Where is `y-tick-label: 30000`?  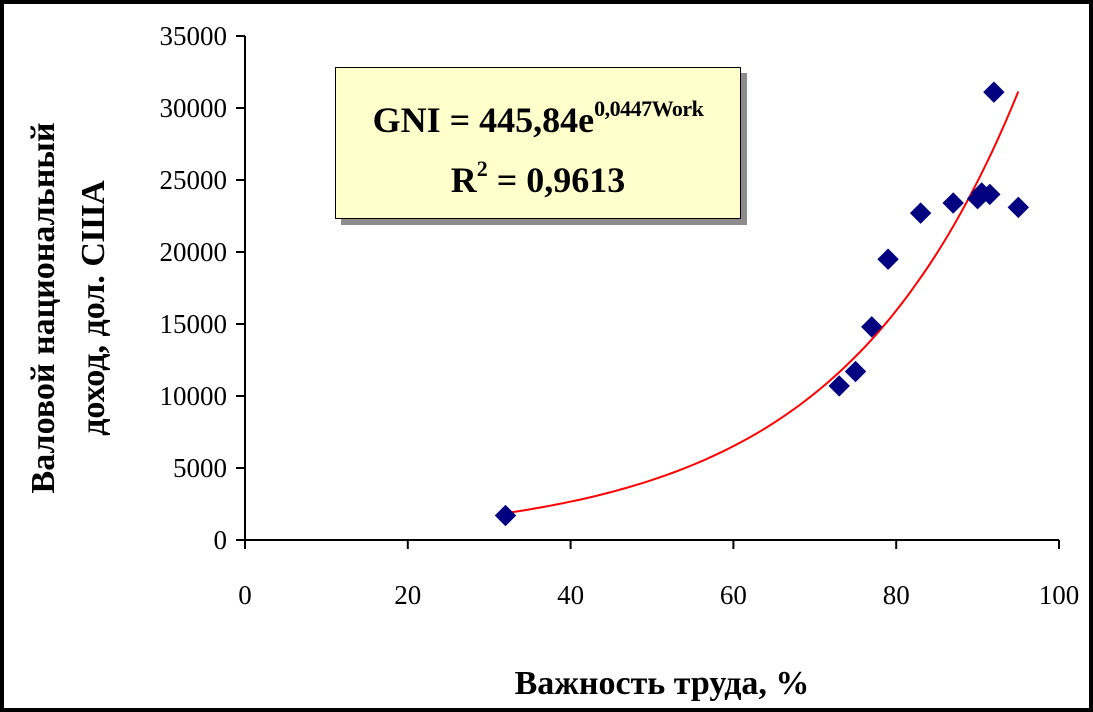 y-tick-label: 30000 is located at coordinates (194, 108).